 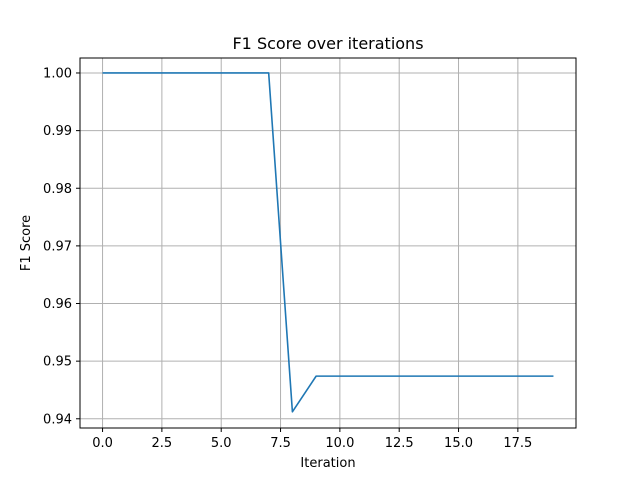 What do you see at coordinates (57, 131) in the screenshot?
I see `y-tick-label: 0.99` at bounding box center [57, 131].